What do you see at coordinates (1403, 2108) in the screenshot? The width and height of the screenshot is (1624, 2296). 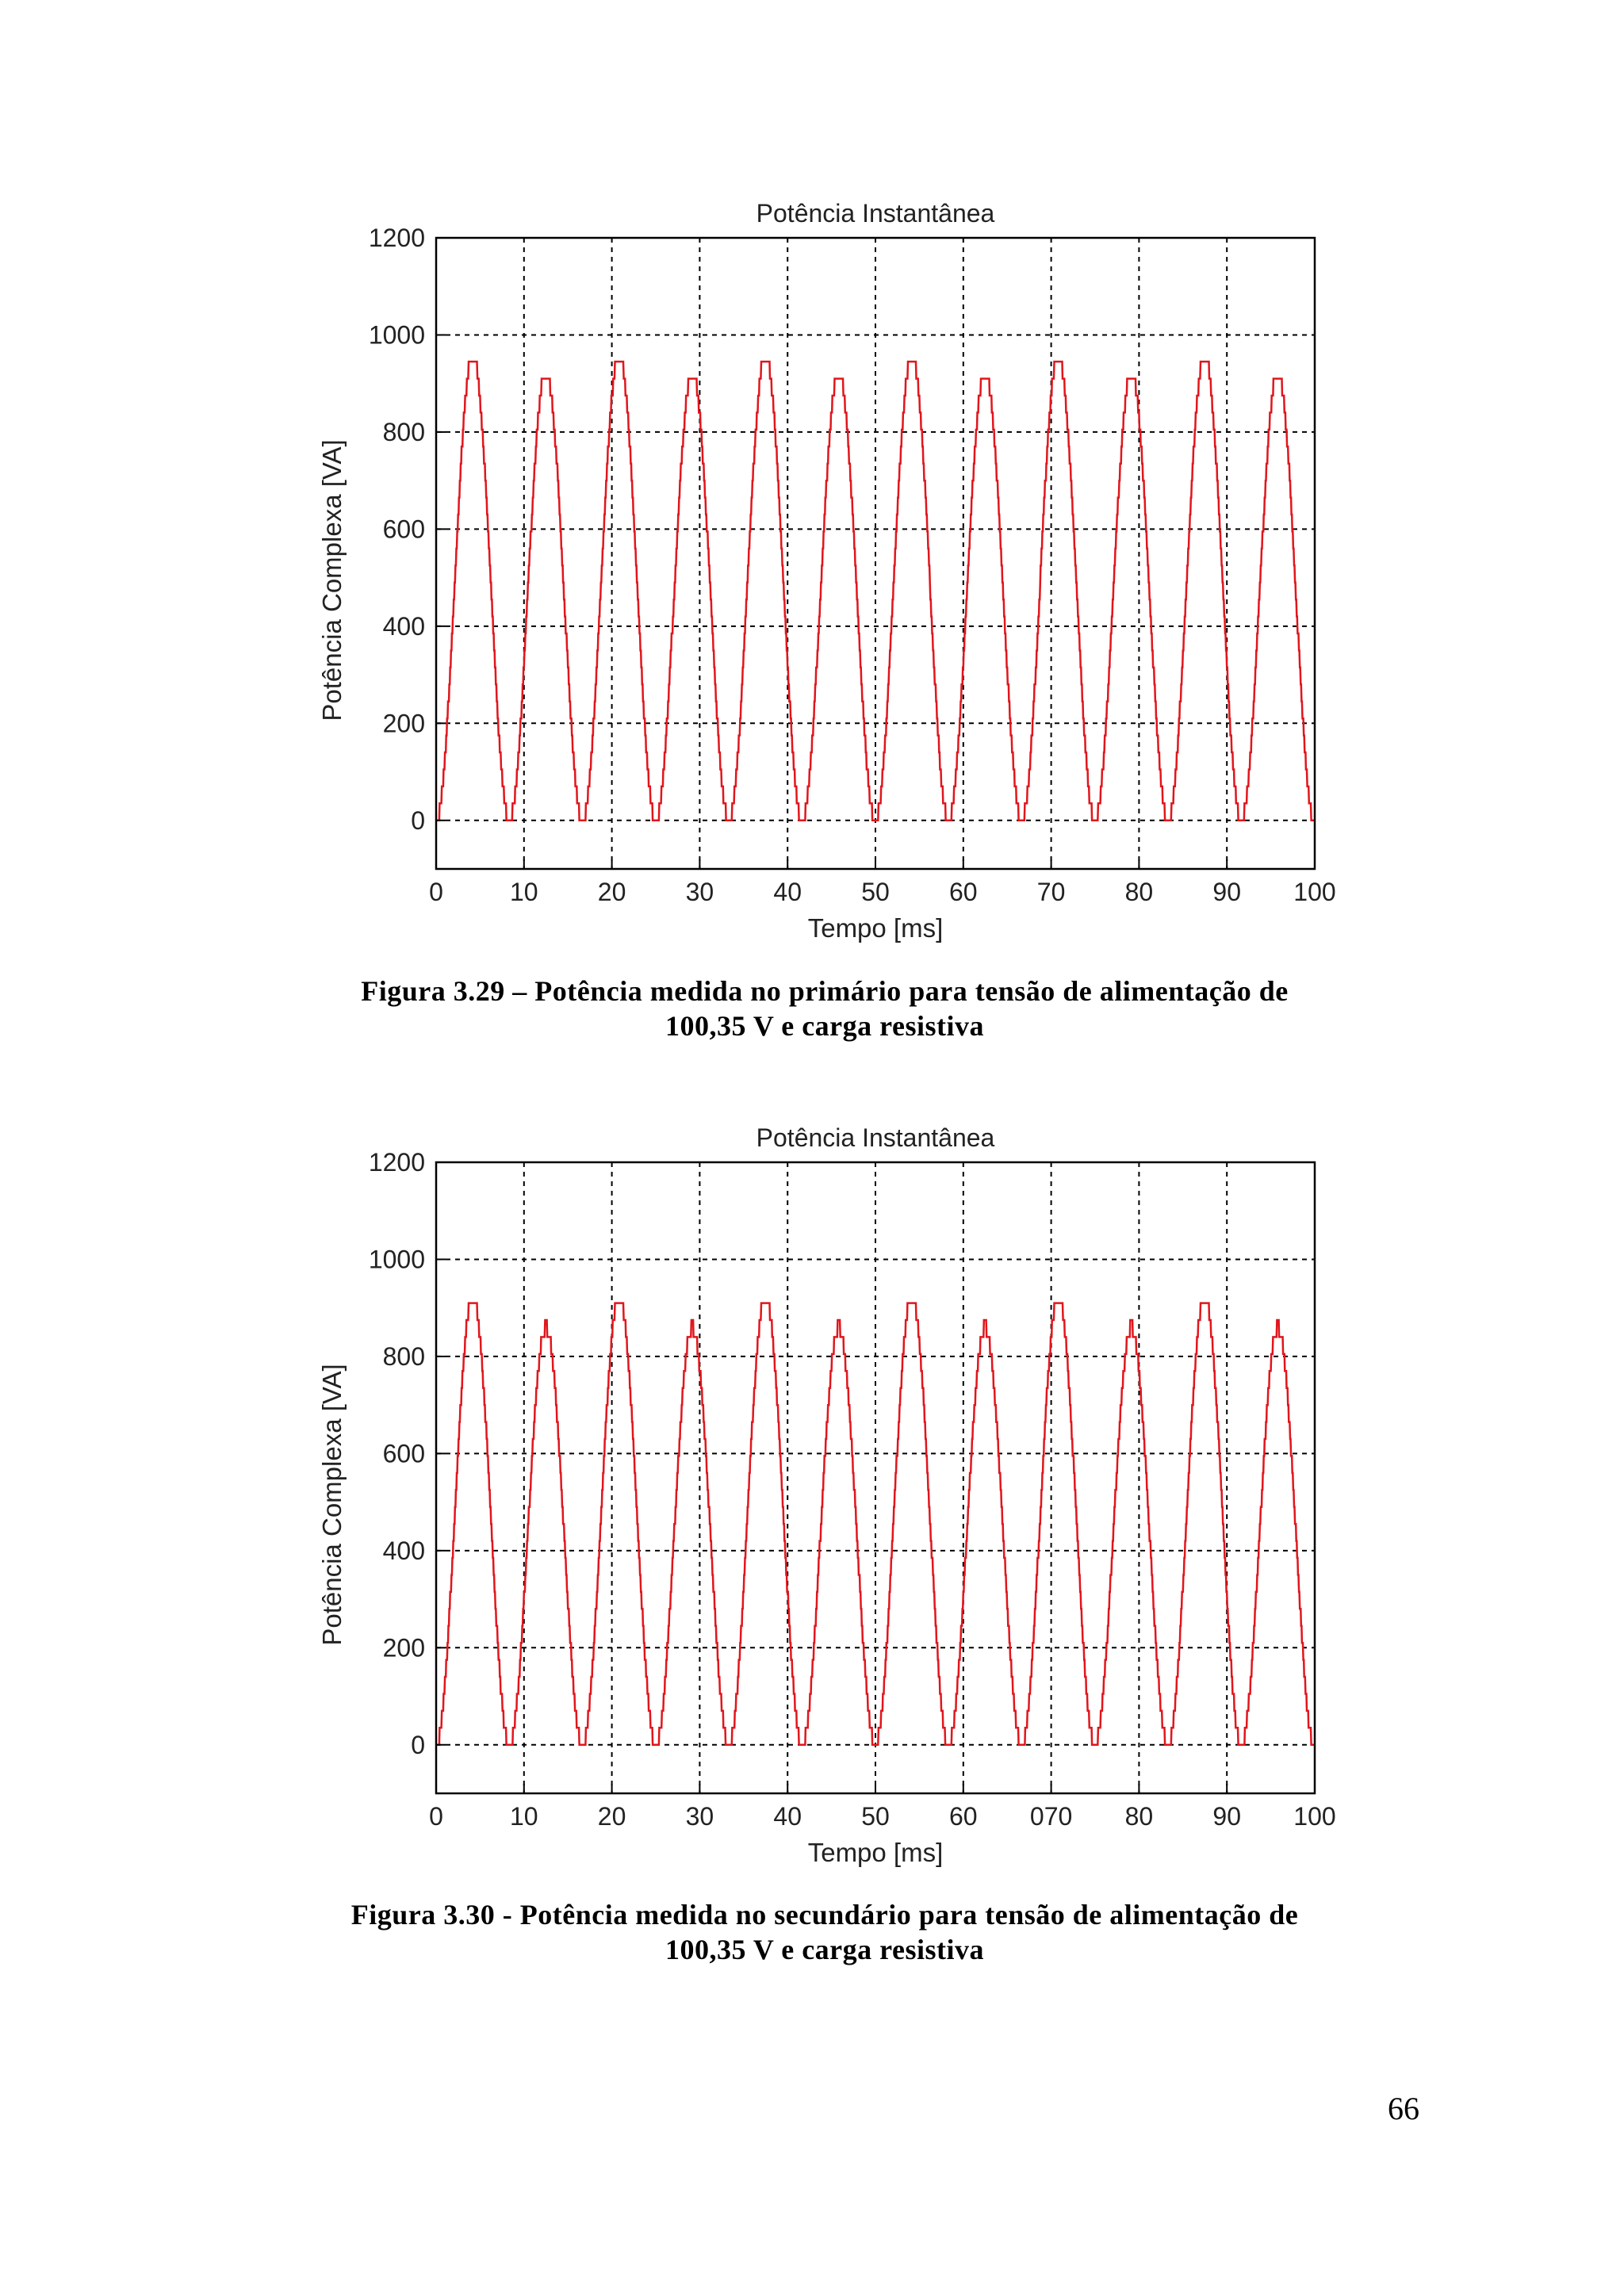 I see `page-number: 66` at bounding box center [1403, 2108].